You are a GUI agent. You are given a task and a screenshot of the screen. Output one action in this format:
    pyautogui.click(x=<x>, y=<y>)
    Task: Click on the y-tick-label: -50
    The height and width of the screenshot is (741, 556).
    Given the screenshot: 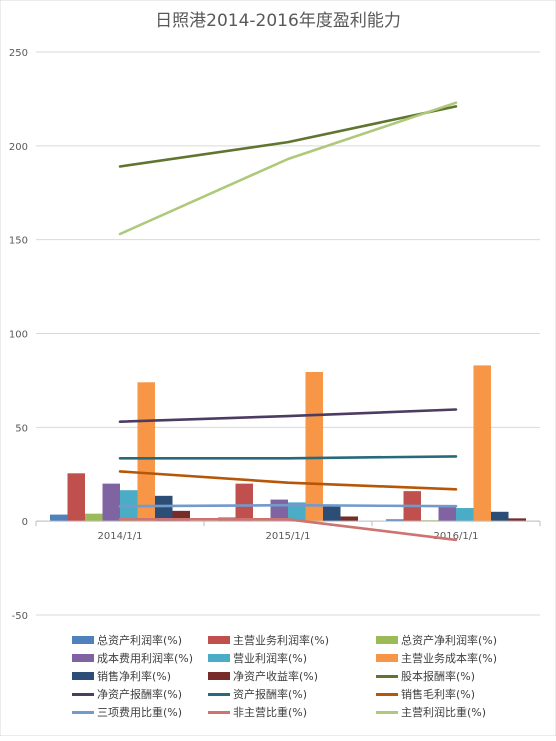 What is the action you would take?
    pyautogui.click(x=20, y=616)
    